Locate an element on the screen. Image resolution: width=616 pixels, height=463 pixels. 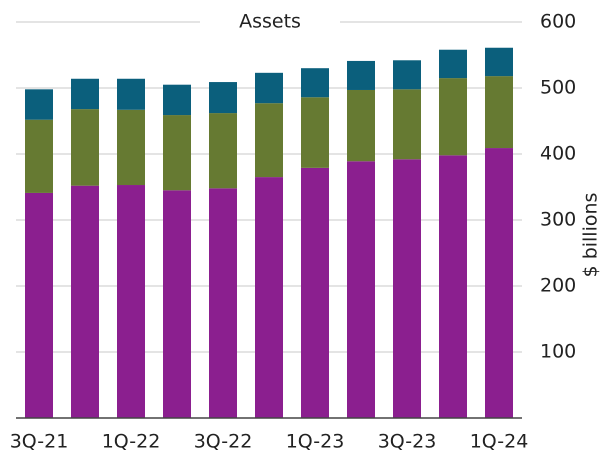
y-tick-label: 100 is located at coordinates (558, 352).